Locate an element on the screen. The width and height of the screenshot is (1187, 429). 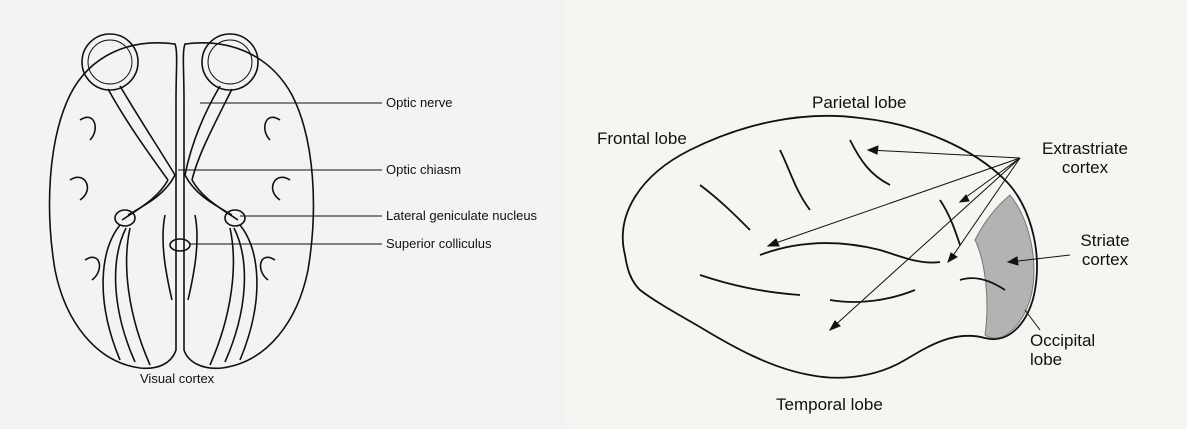
label-optic-chiasm: Optic chiasm is located at coordinates (424, 169).